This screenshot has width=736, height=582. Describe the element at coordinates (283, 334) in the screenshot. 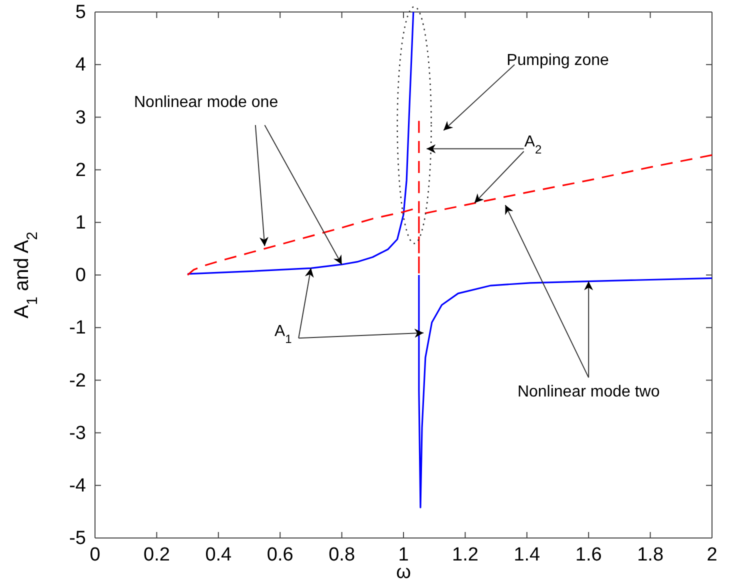

I see `annotation: A$_{1}$` at that location.